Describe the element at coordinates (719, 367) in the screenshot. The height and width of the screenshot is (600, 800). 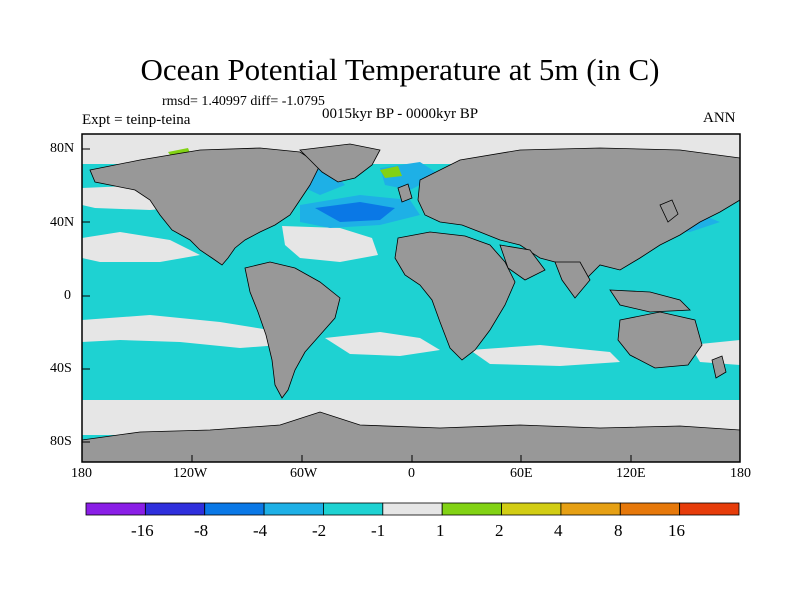
I see `new-zealand` at that location.